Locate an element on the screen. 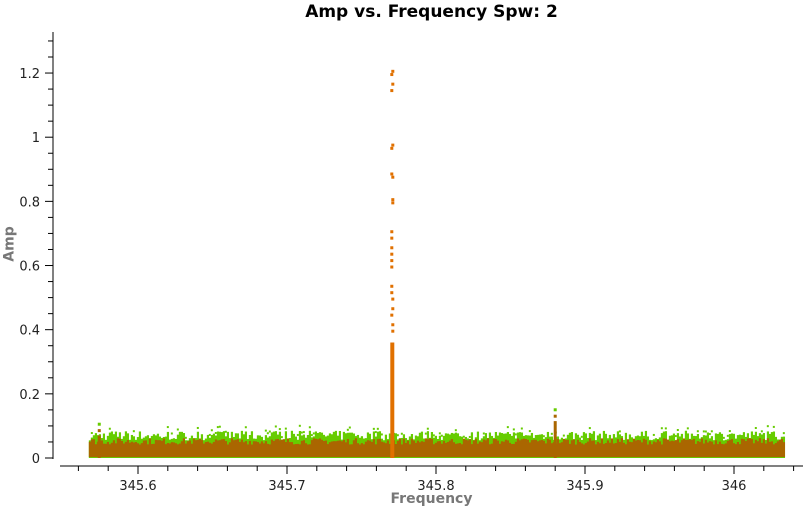  x-tick-label: 345.7 is located at coordinates (286, 486).